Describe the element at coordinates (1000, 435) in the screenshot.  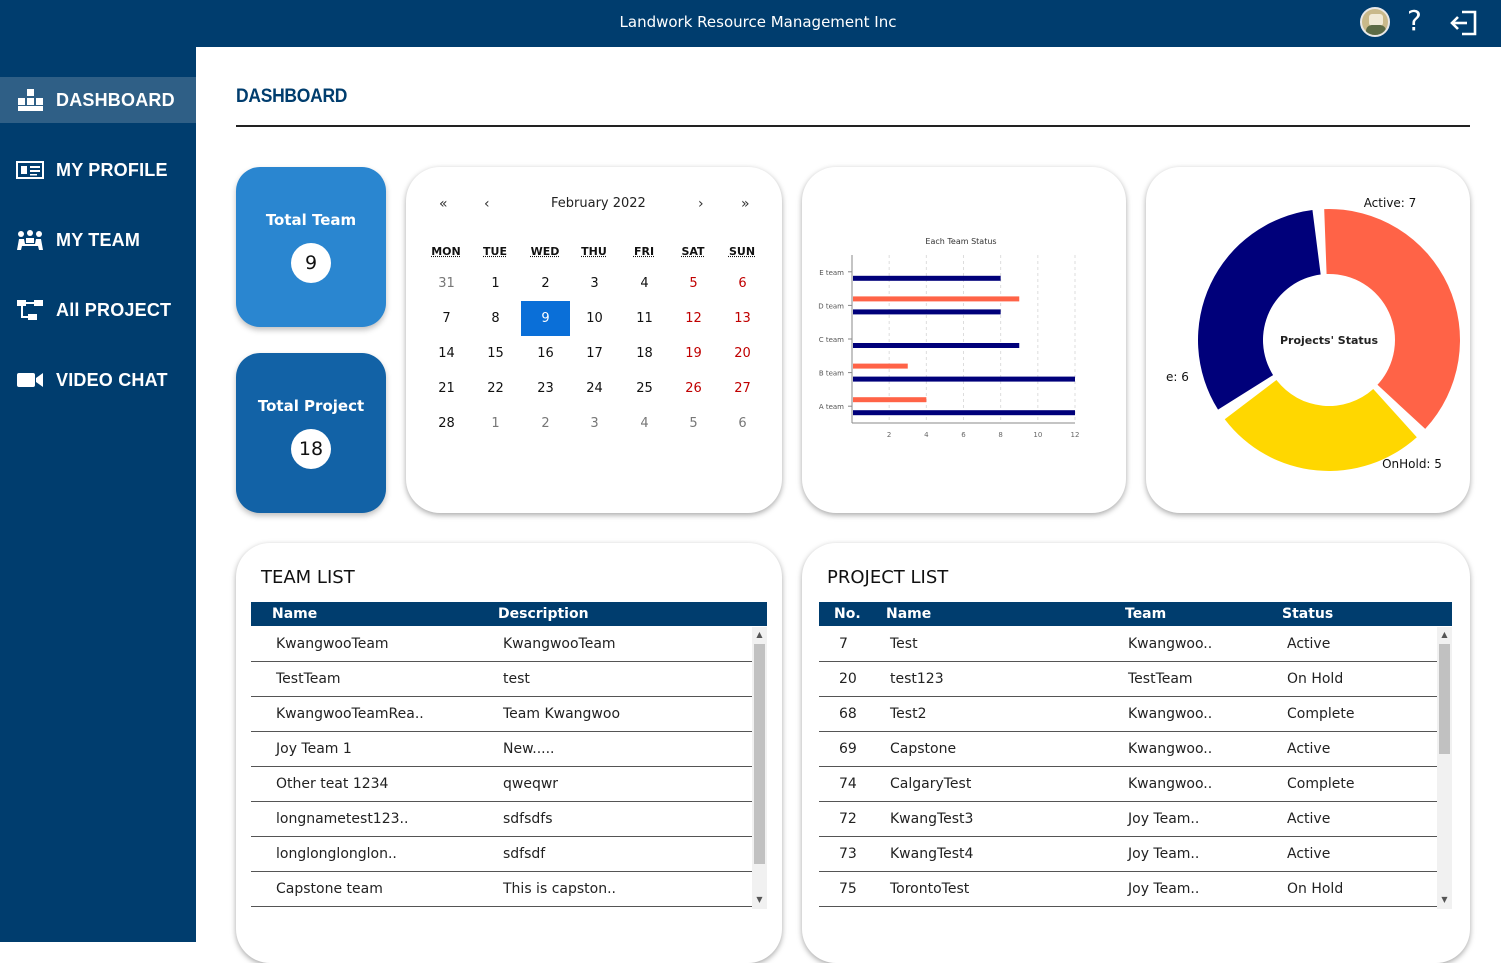
I see `x-tick-label: 8` at that location.